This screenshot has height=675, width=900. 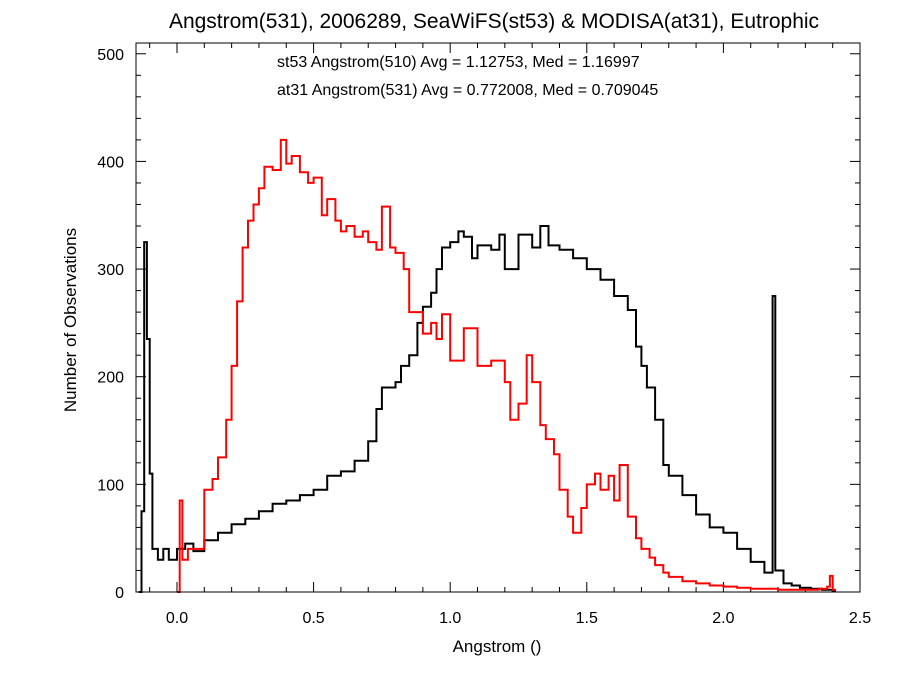 What do you see at coordinates (70, 320) in the screenshot?
I see `y-axis-label: Number of Observations` at bounding box center [70, 320].